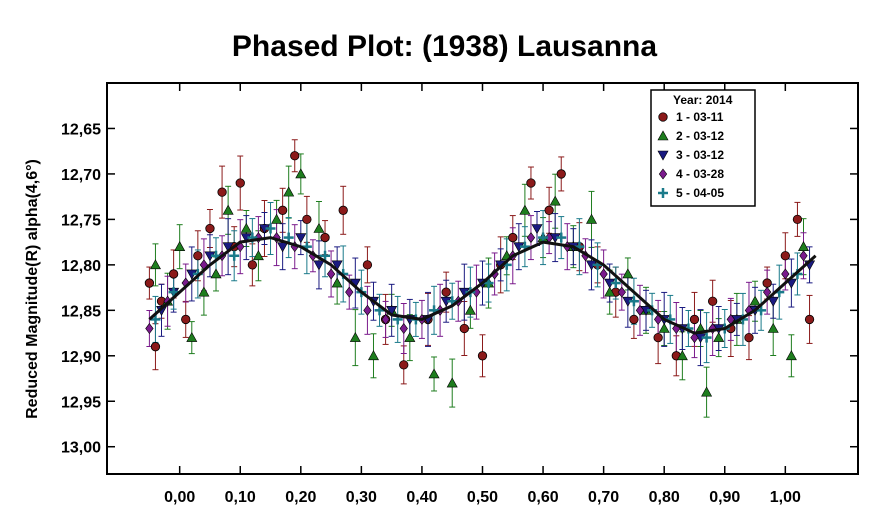  I want to click on legend-entry-label: 2 - 03-12, so click(700, 136).